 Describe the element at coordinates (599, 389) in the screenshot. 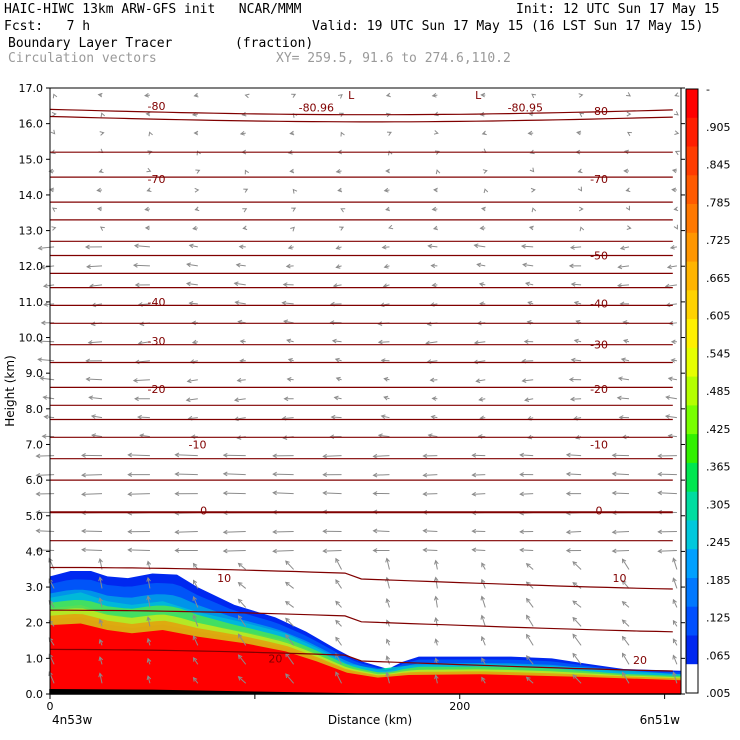

I see `isotherm-label: -20` at that location.